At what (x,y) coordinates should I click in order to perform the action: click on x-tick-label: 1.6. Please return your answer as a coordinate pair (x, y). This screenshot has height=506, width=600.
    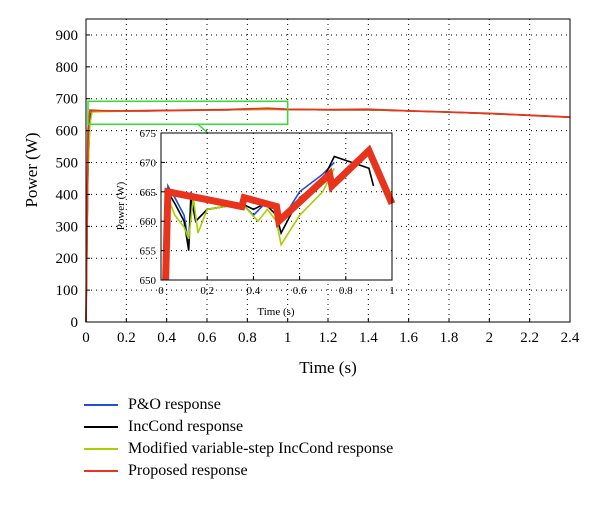
    Looking at the image, I should click on (408, 338).